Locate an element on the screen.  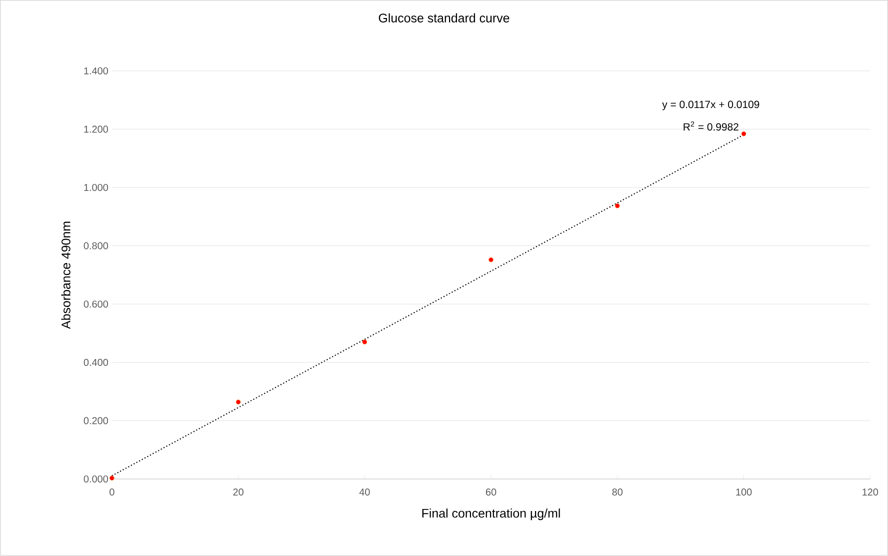
x-tick-label: 100 is located at coordinates (744, 492).